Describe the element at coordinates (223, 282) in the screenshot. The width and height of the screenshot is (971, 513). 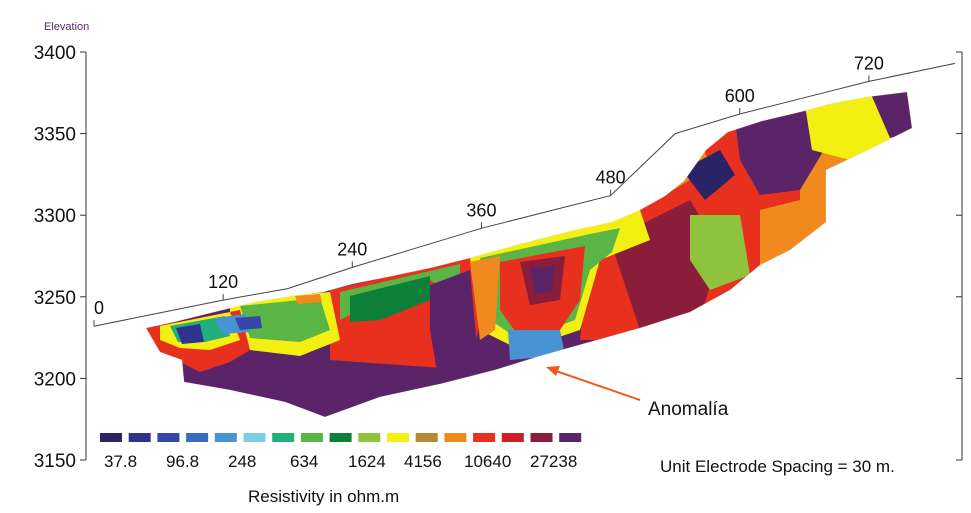
I see `surface-distance-label: 120` at that location.